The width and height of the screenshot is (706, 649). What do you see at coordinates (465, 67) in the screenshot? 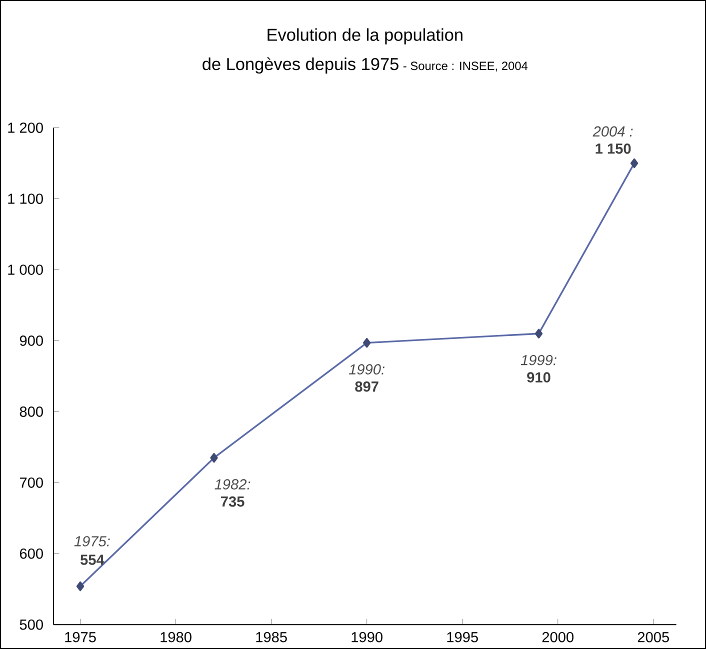
I see `text: - Source : INSEE, 2004` at bounding box center [465, 67].